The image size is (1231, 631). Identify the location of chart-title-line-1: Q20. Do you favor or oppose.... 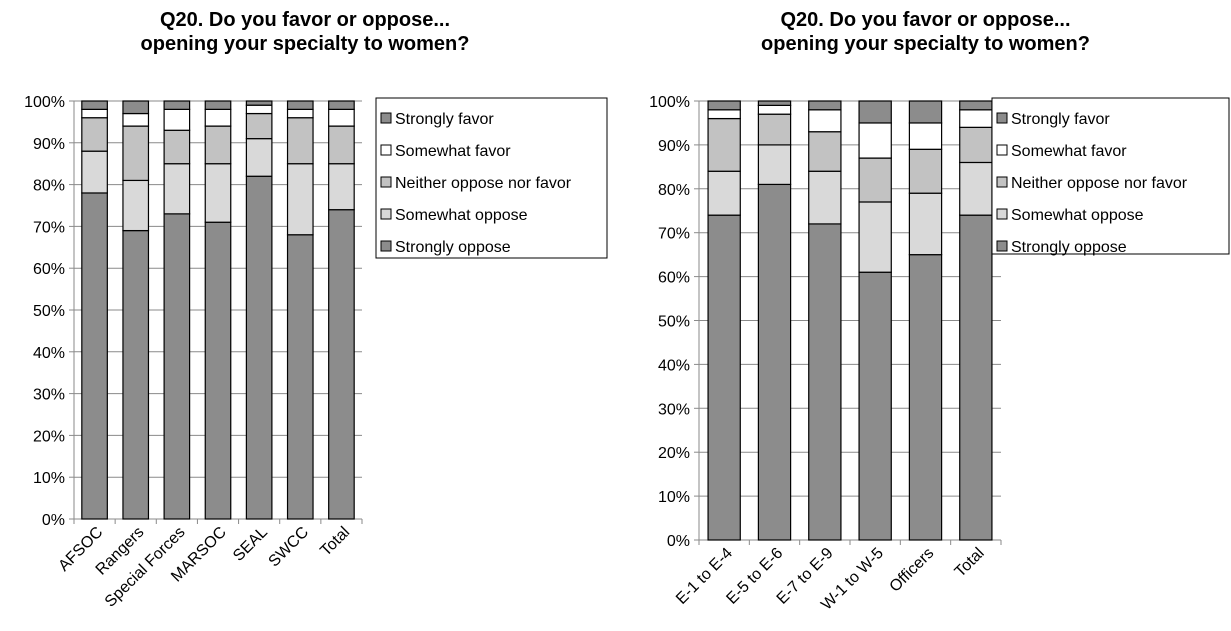
(925, 20).